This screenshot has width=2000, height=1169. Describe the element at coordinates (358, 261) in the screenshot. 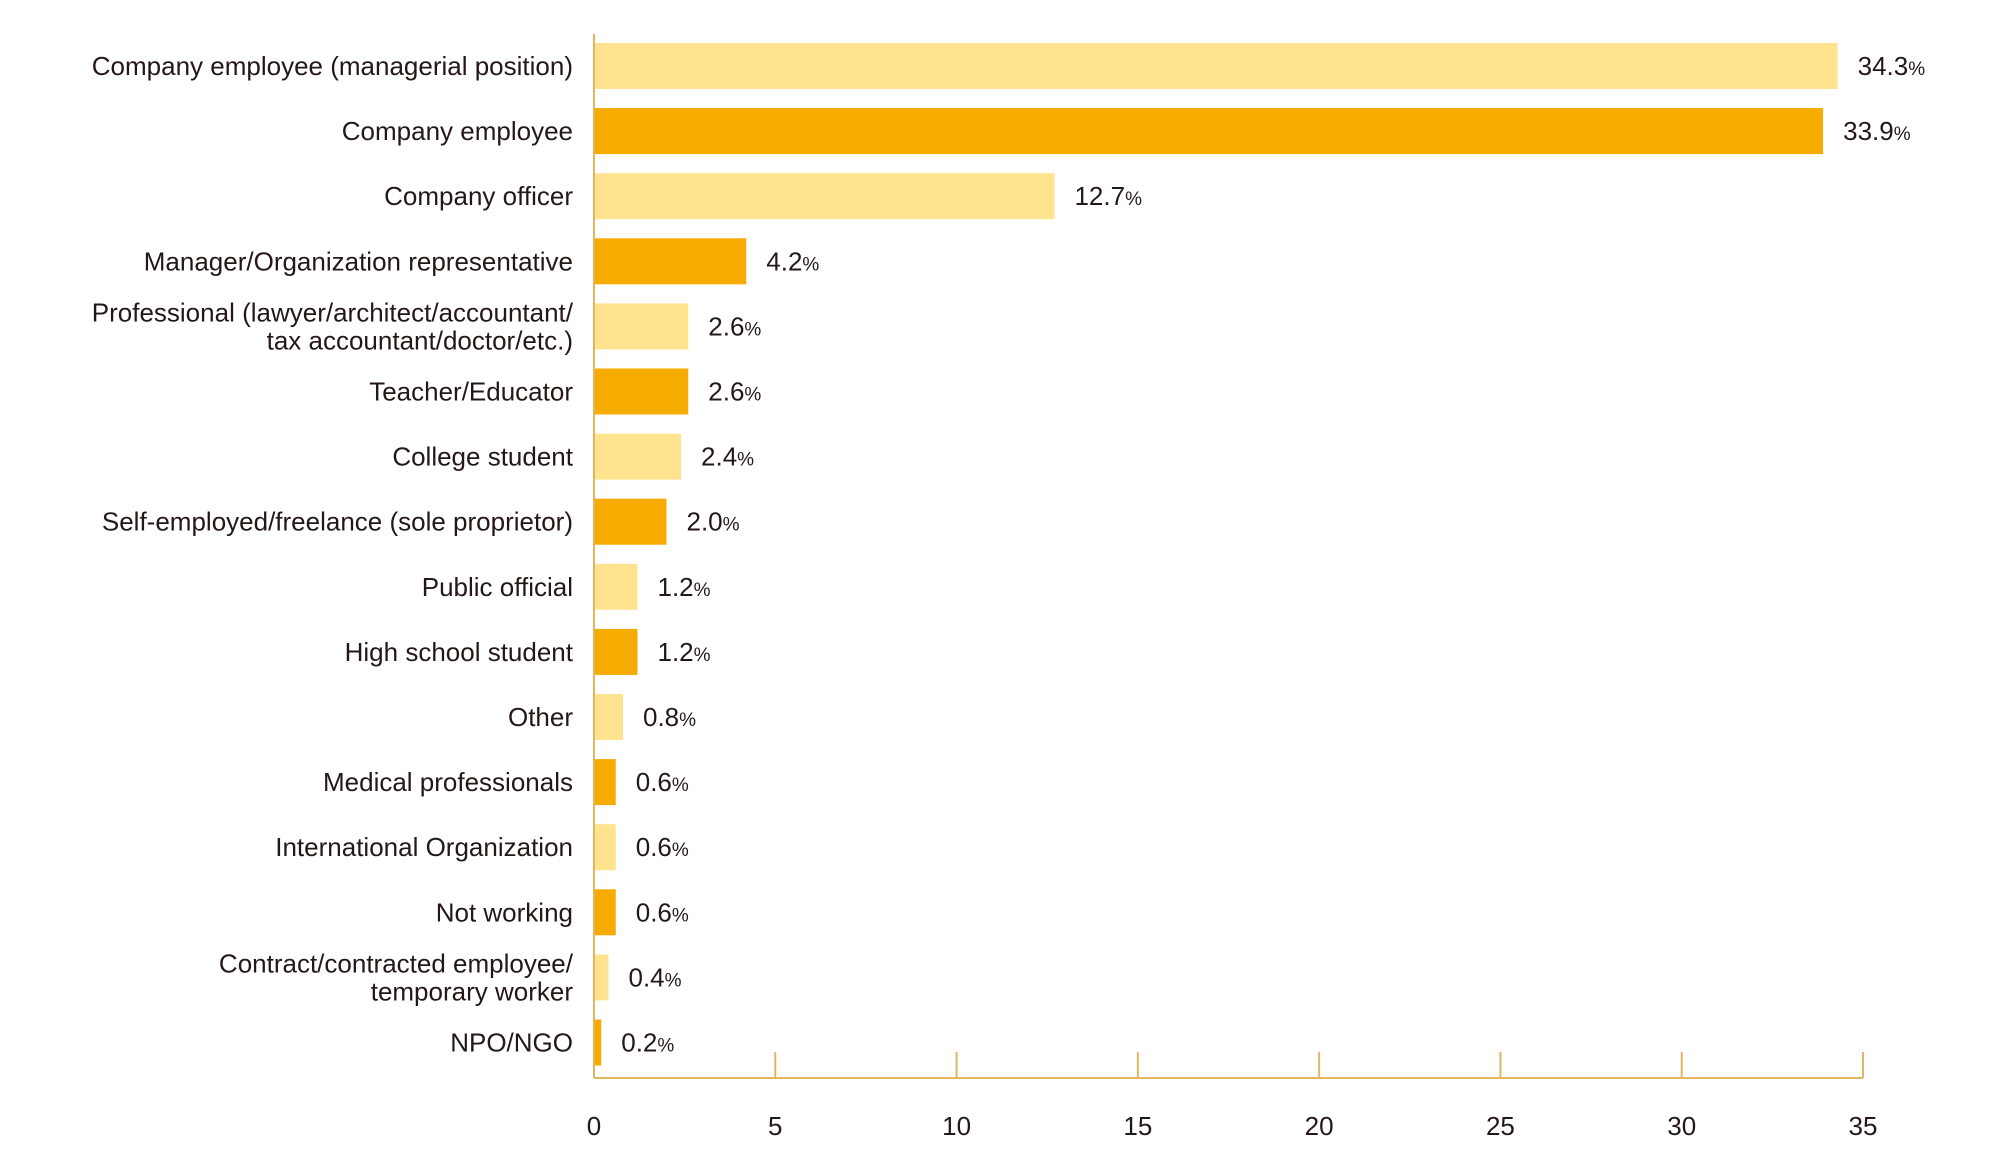

I see `category-label-3: Manager/Organization representative` at that location.